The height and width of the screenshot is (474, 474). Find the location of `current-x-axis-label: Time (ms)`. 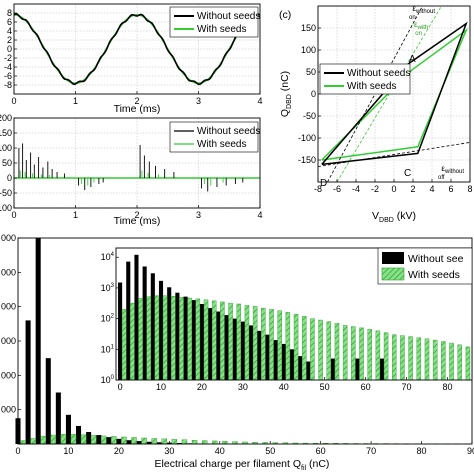

current-x-axis-label: Time (ms) is located at coordinates (137, 221).